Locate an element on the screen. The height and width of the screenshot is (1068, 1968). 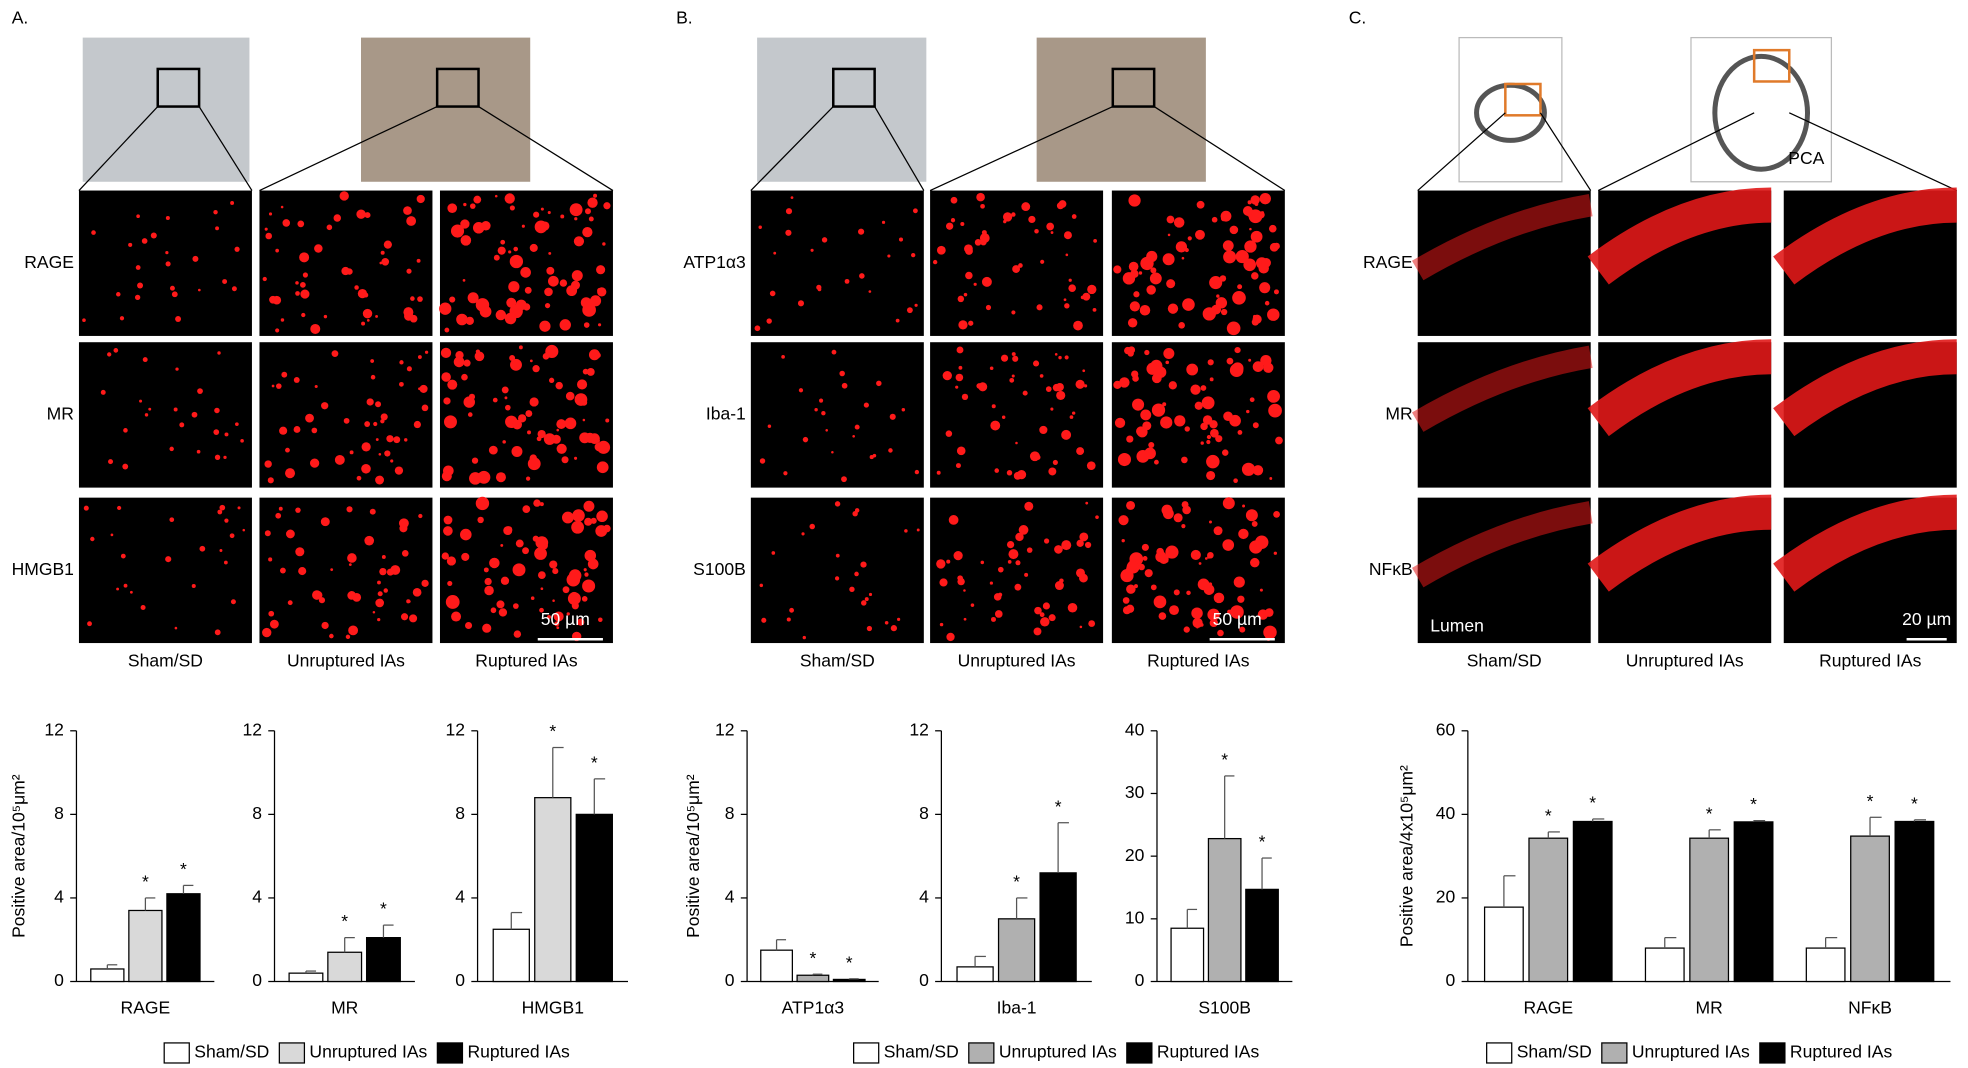
inset-box is located at coordinates (854, 87).